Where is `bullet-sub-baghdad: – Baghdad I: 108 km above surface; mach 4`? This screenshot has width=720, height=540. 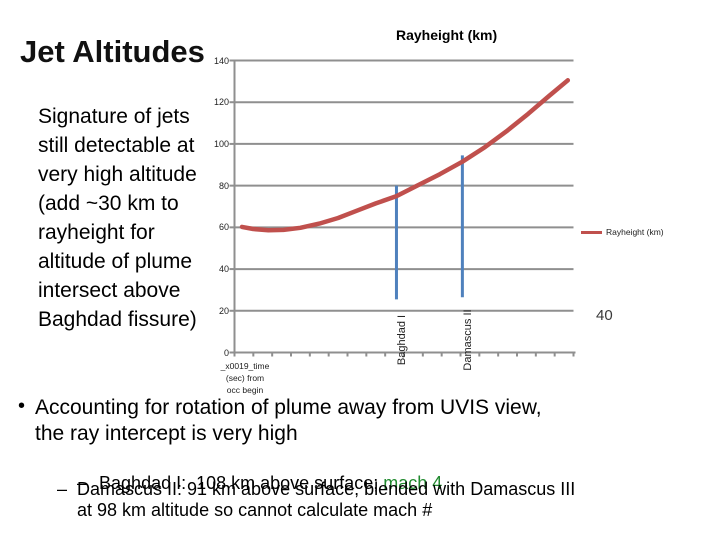
bullet-sub-baghdad: – Baghdad I: 108 km above surface; mach 4 is located at coordinates (249, 483).